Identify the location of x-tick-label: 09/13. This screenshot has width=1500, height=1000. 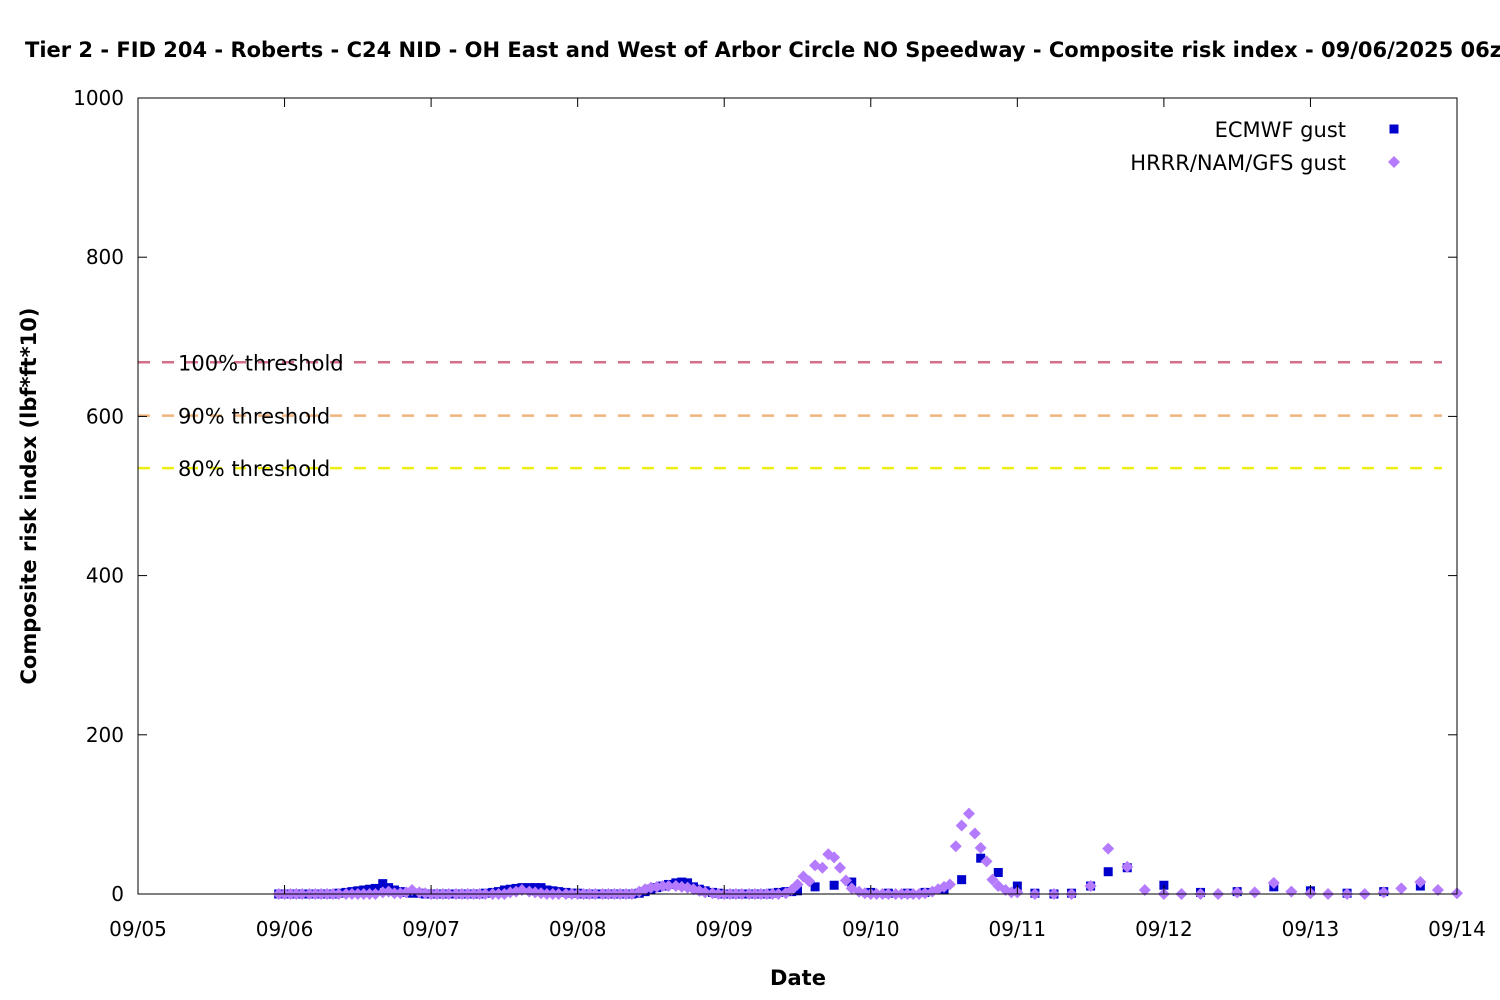
(1311, 929).